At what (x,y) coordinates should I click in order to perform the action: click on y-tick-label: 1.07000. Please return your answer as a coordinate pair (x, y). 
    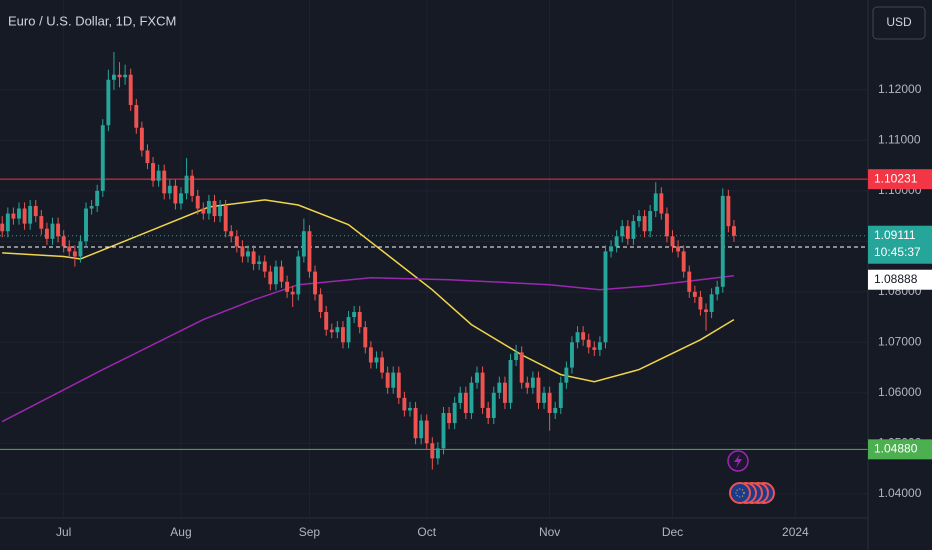
    Looking at the image, I should click on (900, 341).